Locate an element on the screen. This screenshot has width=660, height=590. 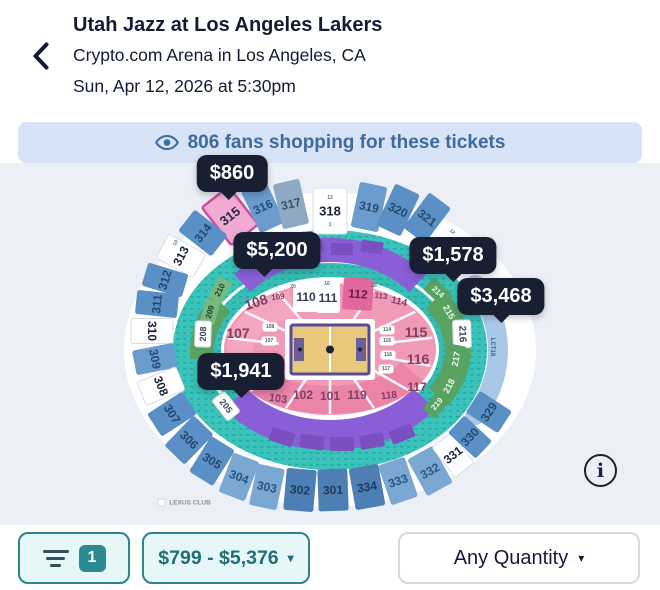
chevron-left-icon is located at coordinates (40, 57).